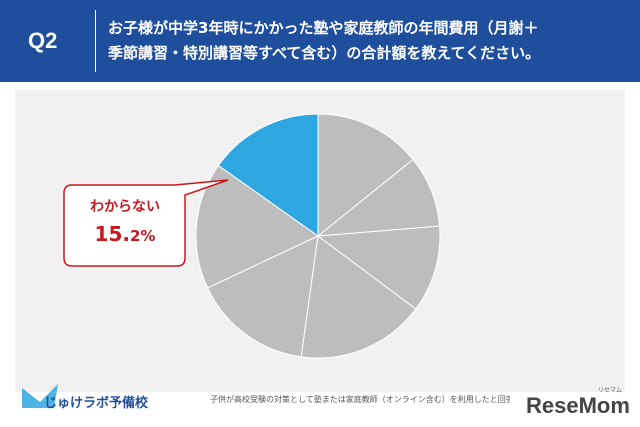 The image size is (640, 427). What do you see at coordinates (610, 390) in the screenshot?
I see `resemom-ruby: リセマム` at bounding box center [610, 390].